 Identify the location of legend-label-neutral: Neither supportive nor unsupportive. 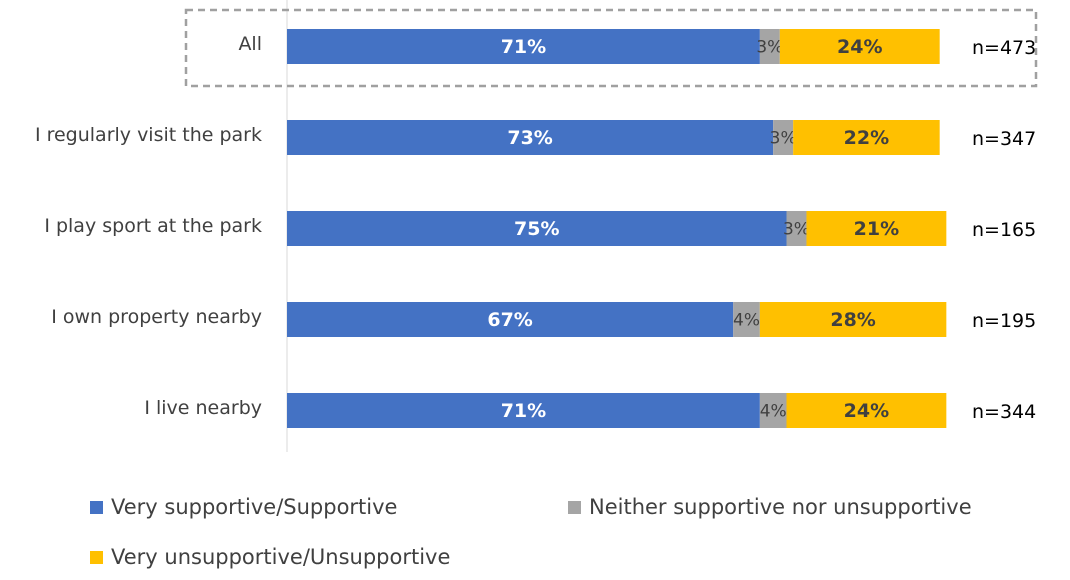
(780, 507).